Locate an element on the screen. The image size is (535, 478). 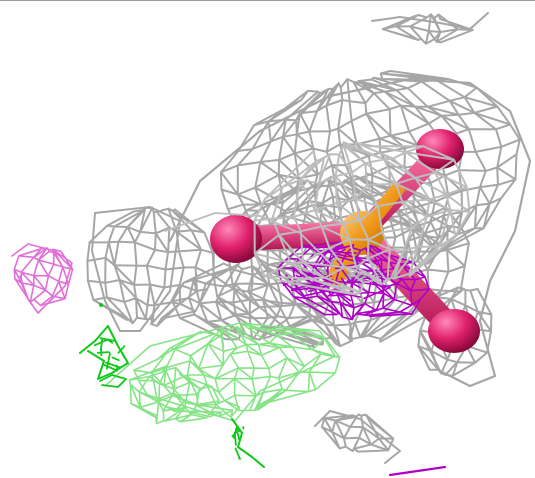
bright-green-density-mesh is located at coordinates (172, 385).